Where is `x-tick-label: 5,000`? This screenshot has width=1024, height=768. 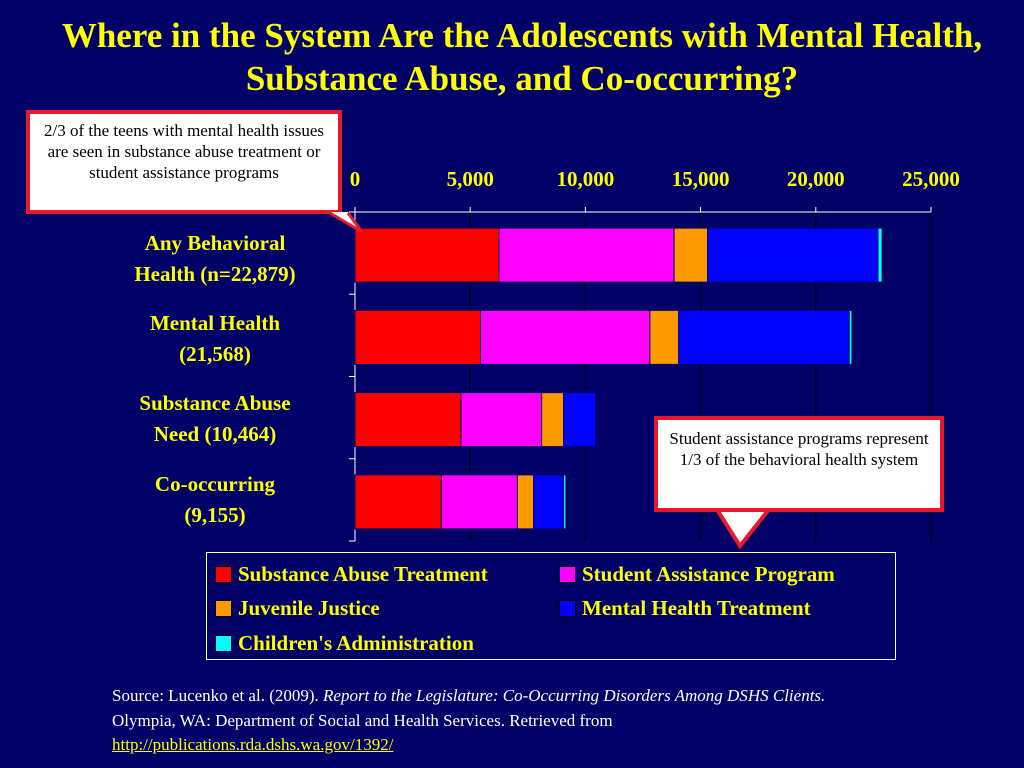
x-tick-label: 5,000 is located at coordinates (470, 179).